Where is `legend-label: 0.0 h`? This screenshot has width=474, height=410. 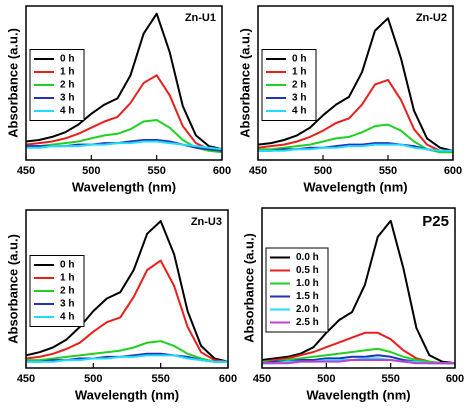
legend-label: 0.0 h is located at coordinates (307, 257).